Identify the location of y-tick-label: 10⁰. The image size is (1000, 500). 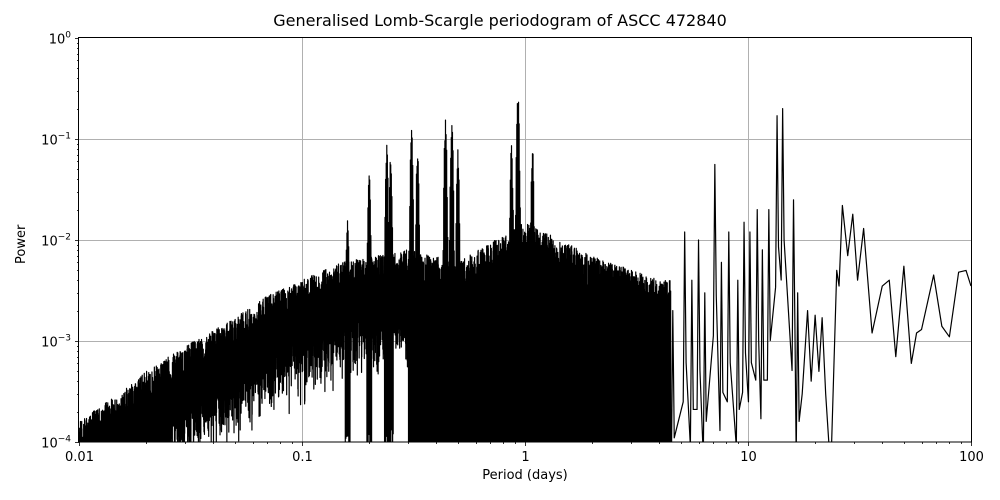
(60, 39).